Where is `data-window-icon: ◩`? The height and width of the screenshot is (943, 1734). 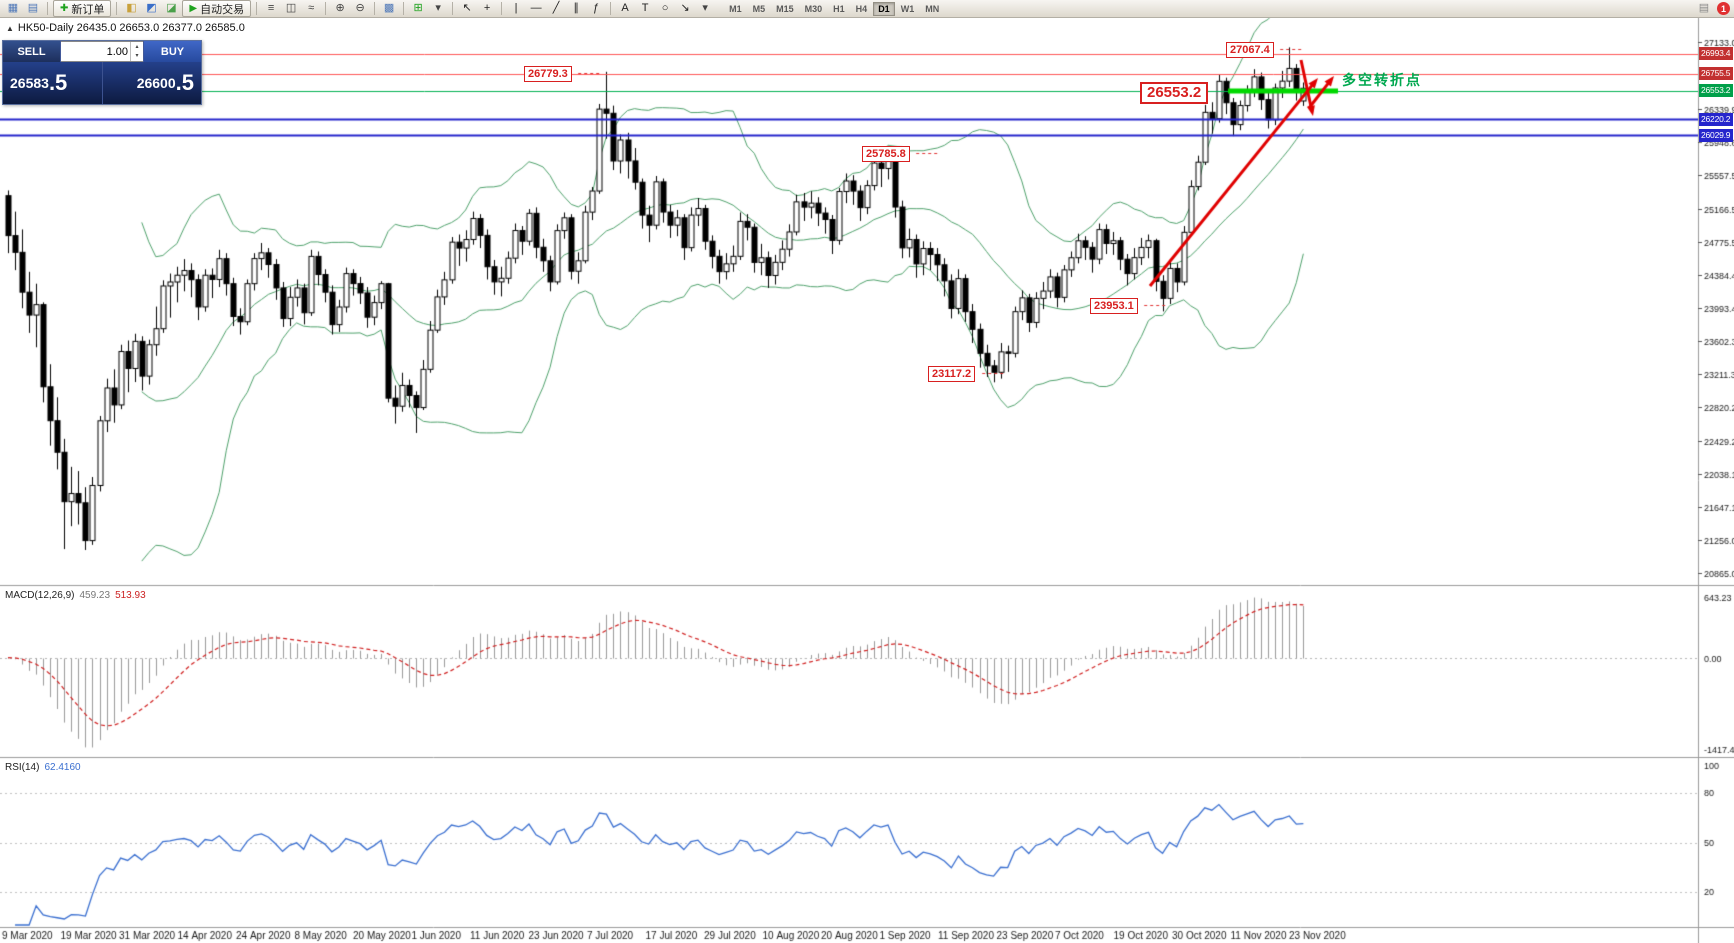 data-window-icon: ◩ is located at coordinates (151, 8).